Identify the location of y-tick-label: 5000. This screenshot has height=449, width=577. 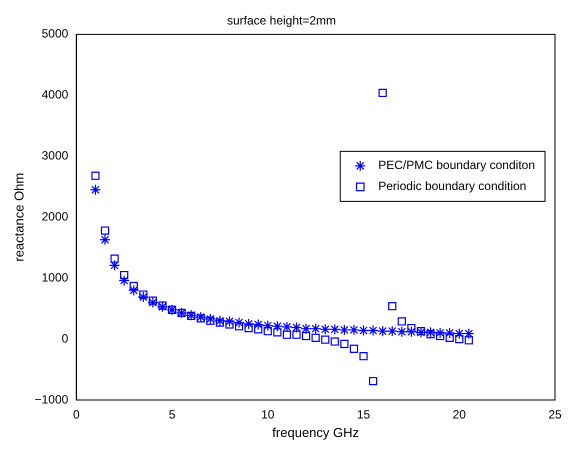
(55, 33).